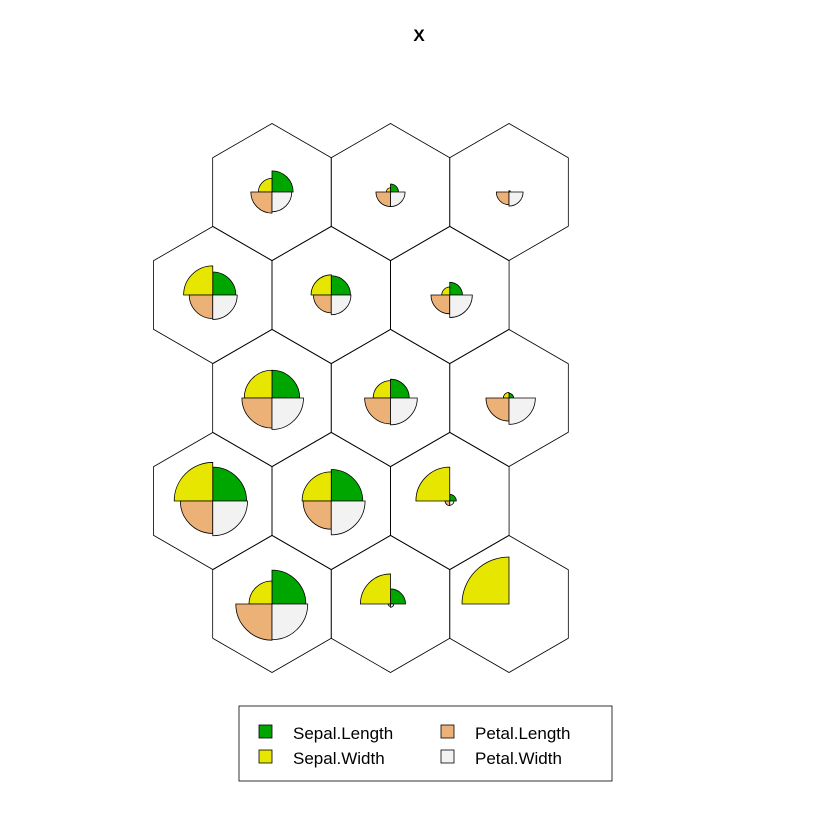  I want to click on som-unit-9-petal-length-wedge, so click(497, 409).